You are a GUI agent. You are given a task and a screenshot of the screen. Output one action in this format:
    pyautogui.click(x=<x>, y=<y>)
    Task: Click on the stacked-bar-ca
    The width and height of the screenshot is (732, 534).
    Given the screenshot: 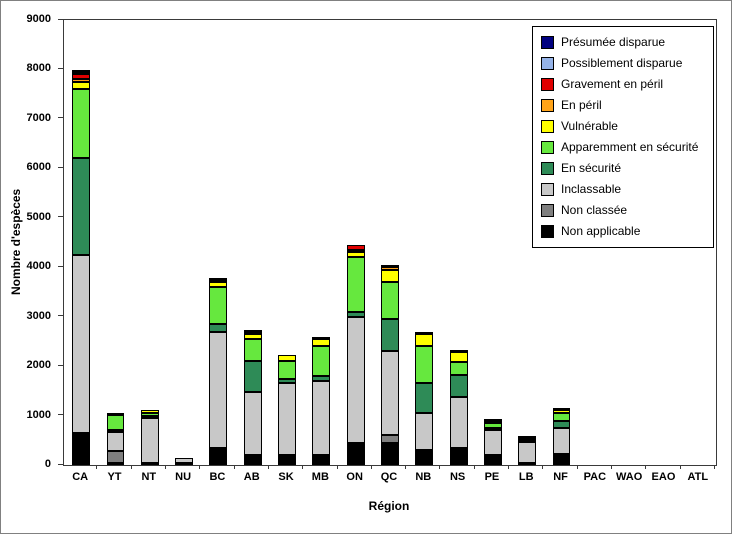 What is the action you would take?
    pyautogui.click(x=81, y=242)
    